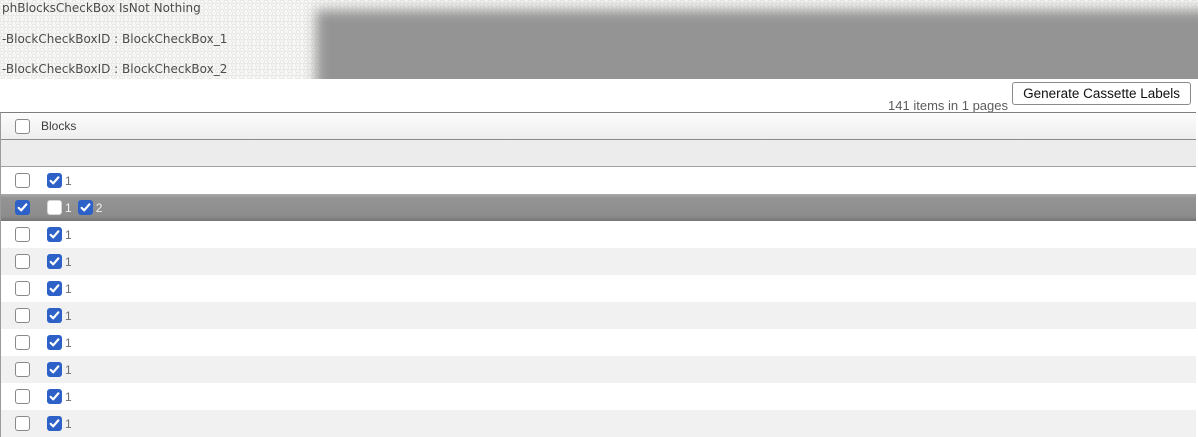 This screenshot has width=1198, height=437. What do you see at coordinates (1101, 93) in the screenshot?
I see `generate-cassette-labels-button: Generate Cassette Labels` at bounding box center [1101, 93].